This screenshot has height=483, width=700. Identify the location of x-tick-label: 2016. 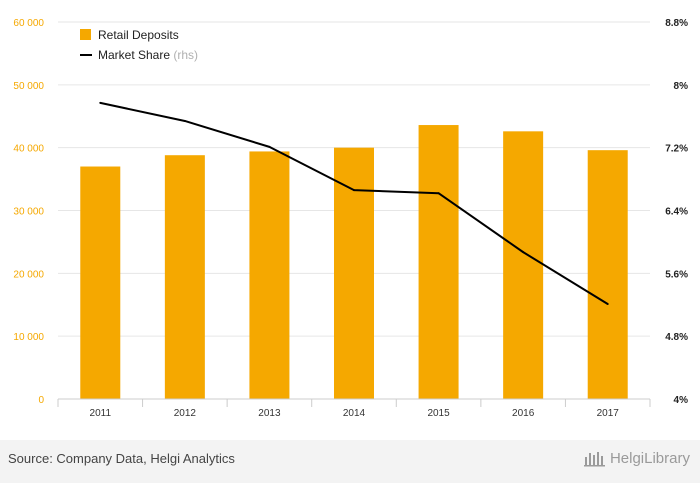
(523, 413).